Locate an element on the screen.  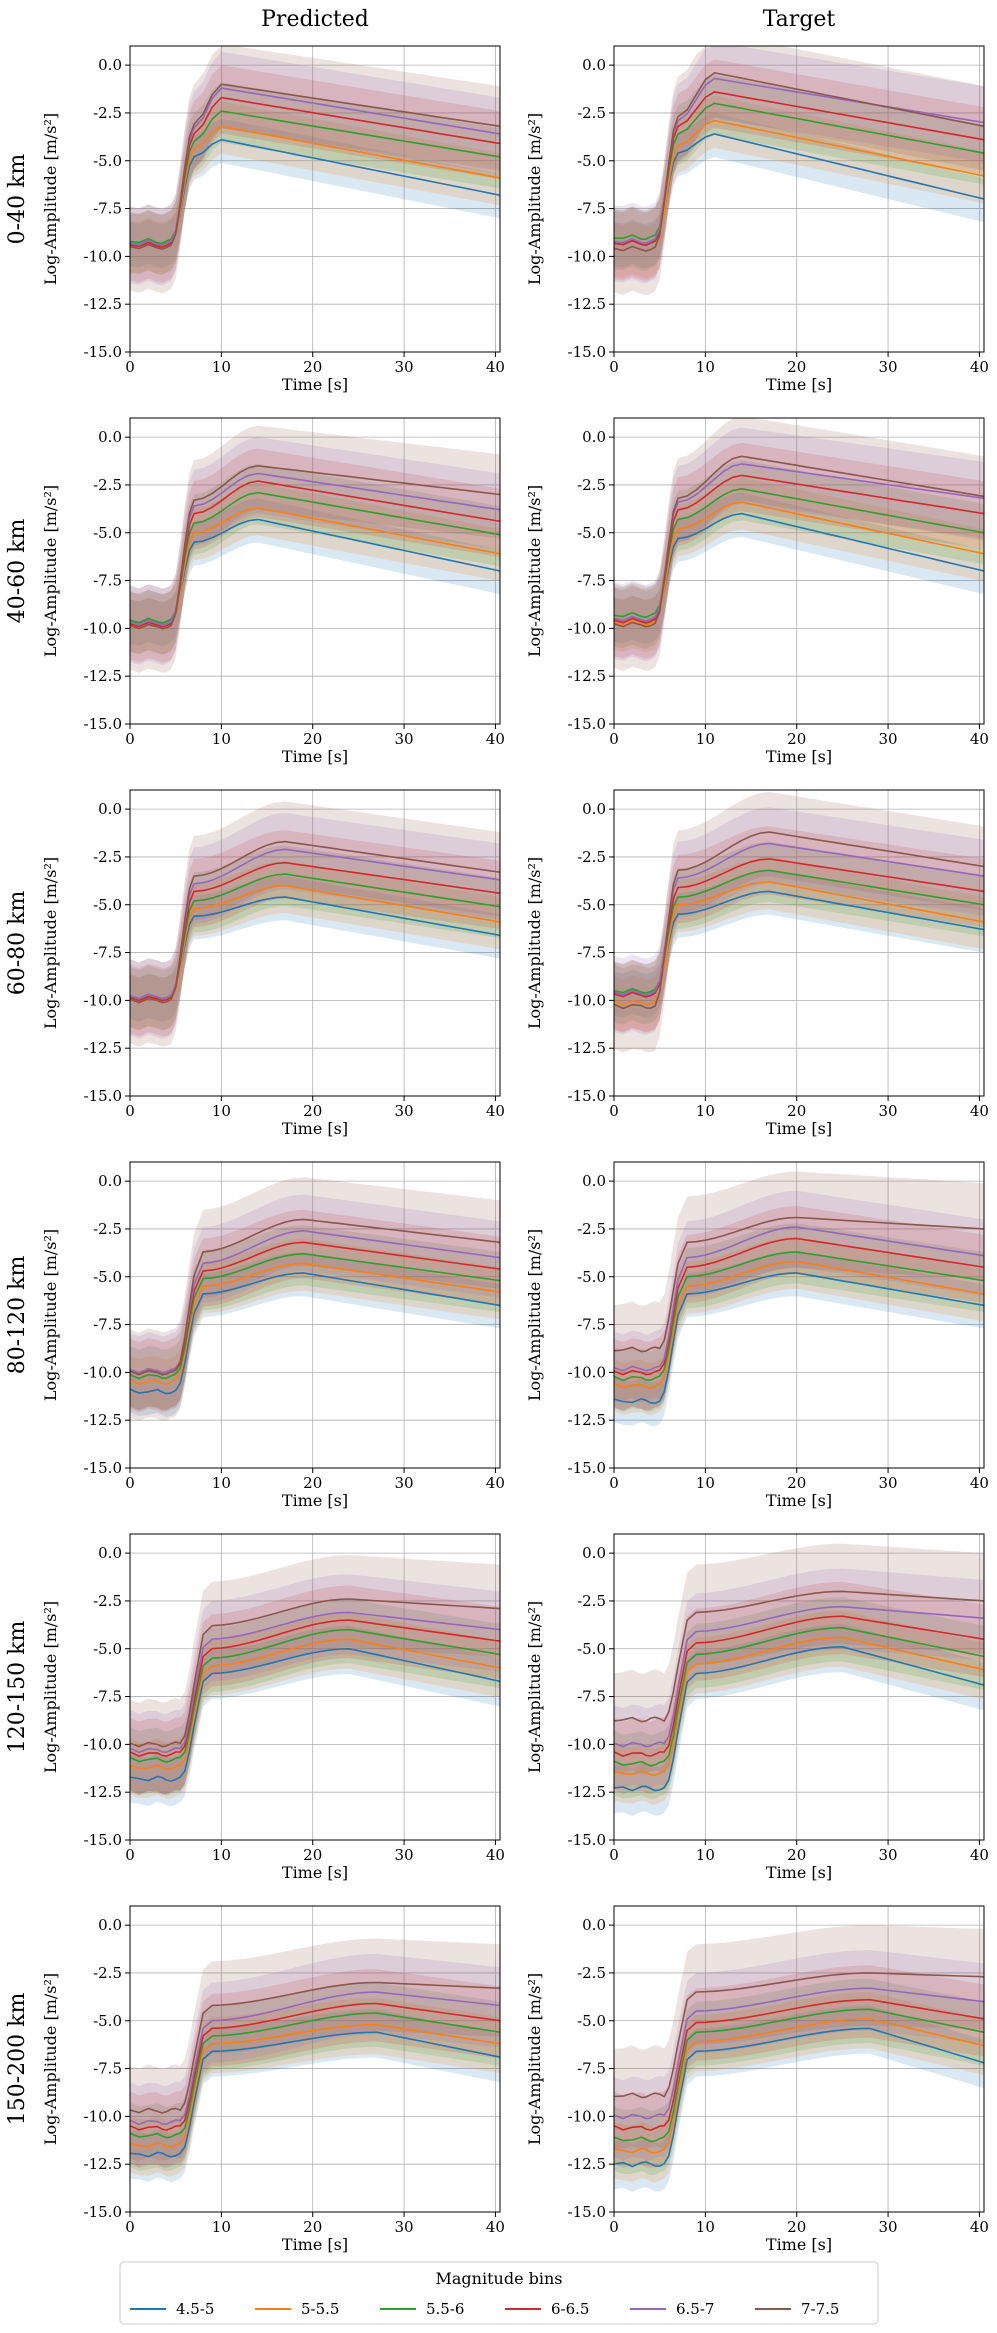
legend-label: 5.5-6 is located at coordinates (445, 2309).